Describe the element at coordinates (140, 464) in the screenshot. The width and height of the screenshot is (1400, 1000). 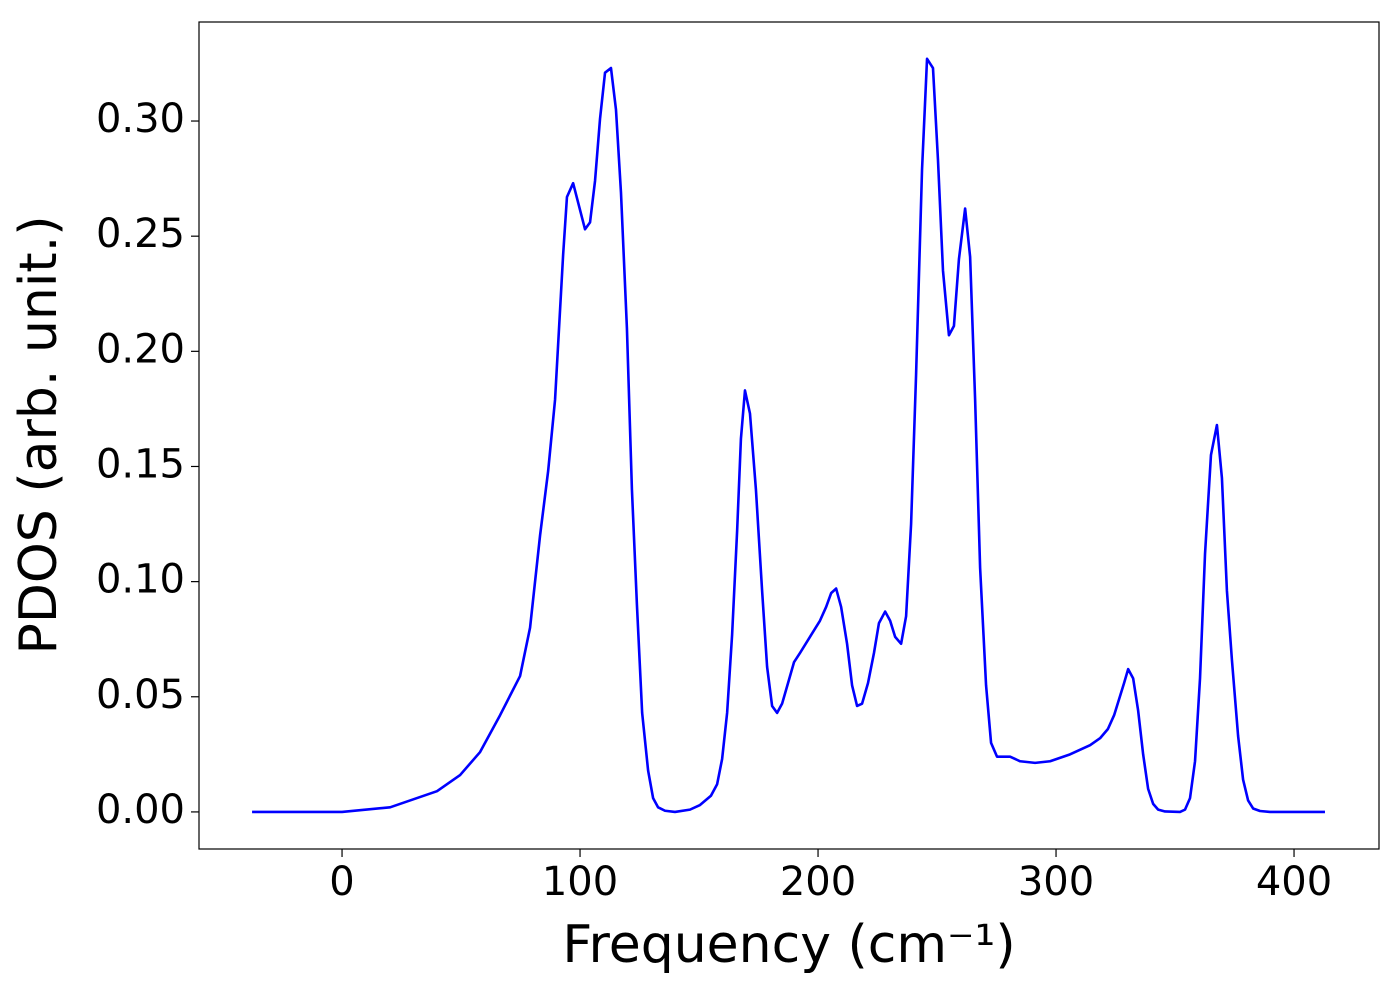
I see `y-tick-label: 0.15` at that location.